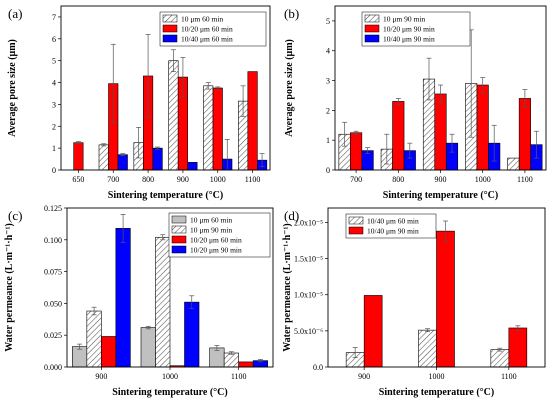  Describe the element at coordinates (54, 17) in the screenshot. I see `y-tick-label: 7` at that location.